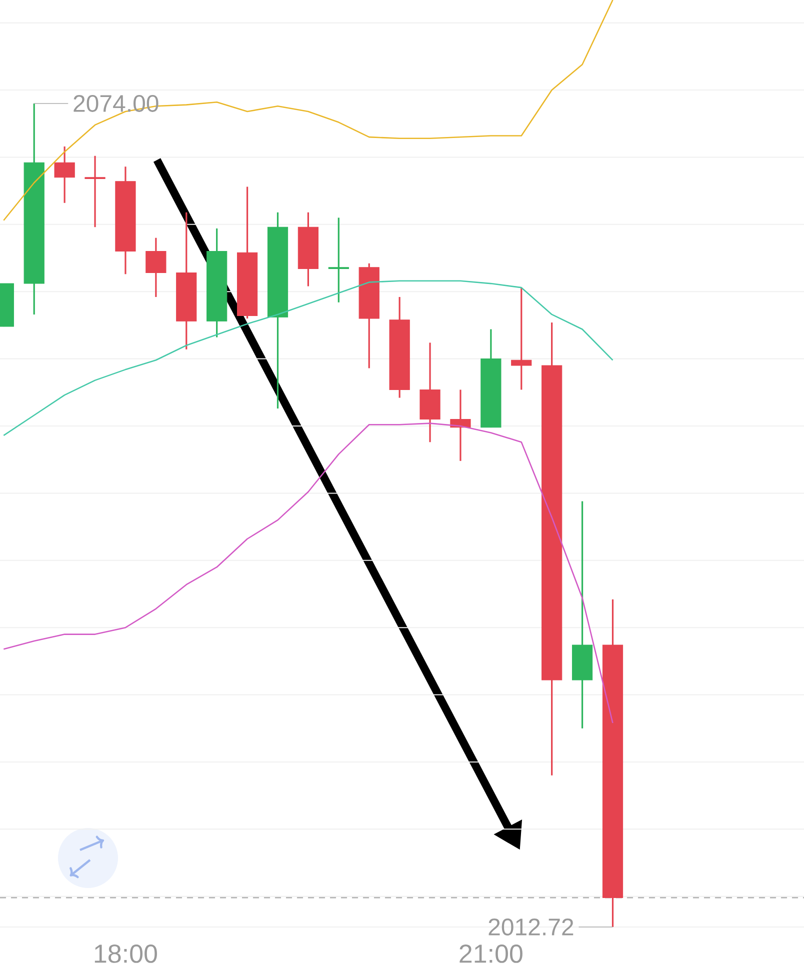 This screenshot has height=976, width=804. Describe the element at coordinates (125, 953) in the screenshot. I see `x-tick-label: 18:00` at that location.